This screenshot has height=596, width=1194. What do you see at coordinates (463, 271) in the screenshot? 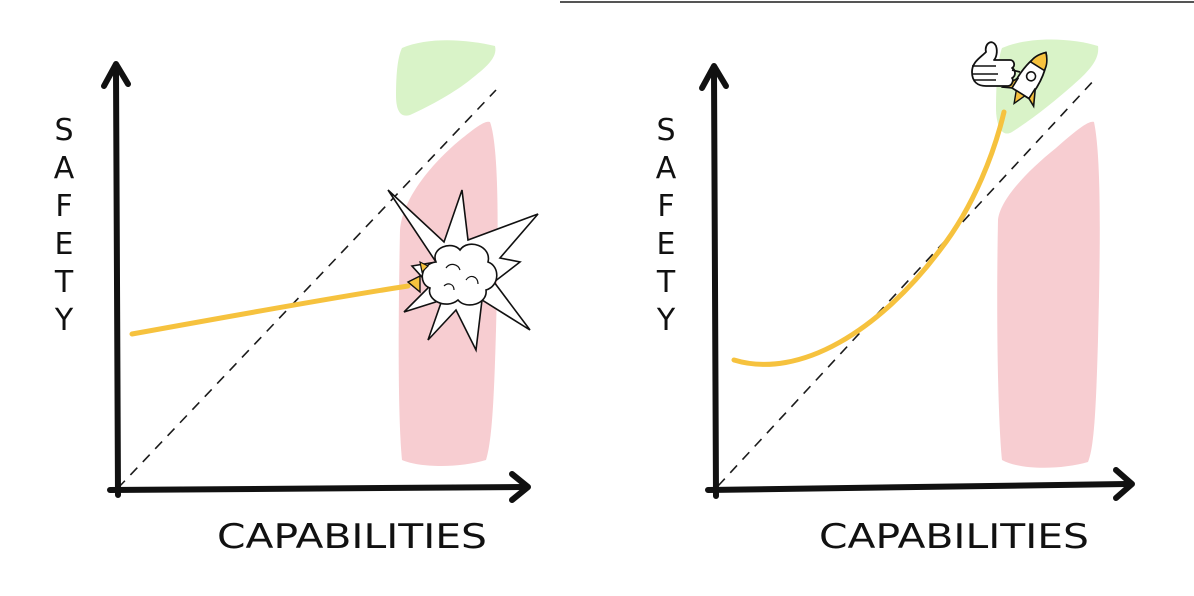
I see `explosion-icon` at bounding box center [463, 271].